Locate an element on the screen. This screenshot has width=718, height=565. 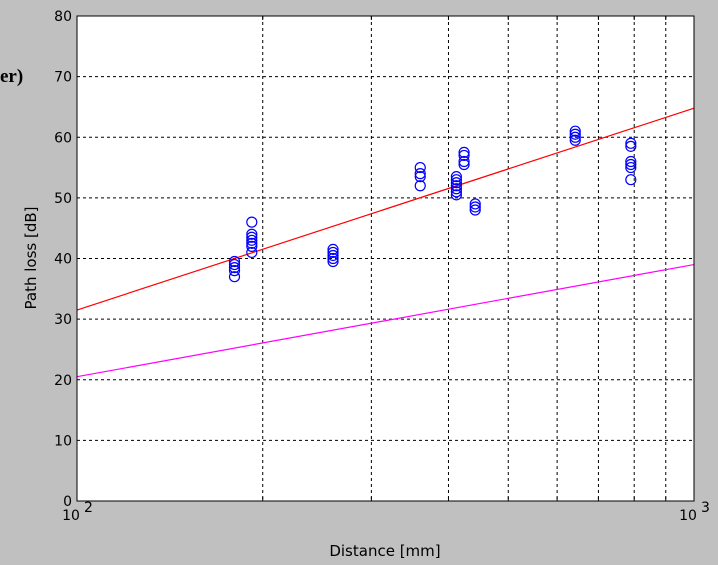
y-tick-label: 30 is located at coordinates (63, 320).